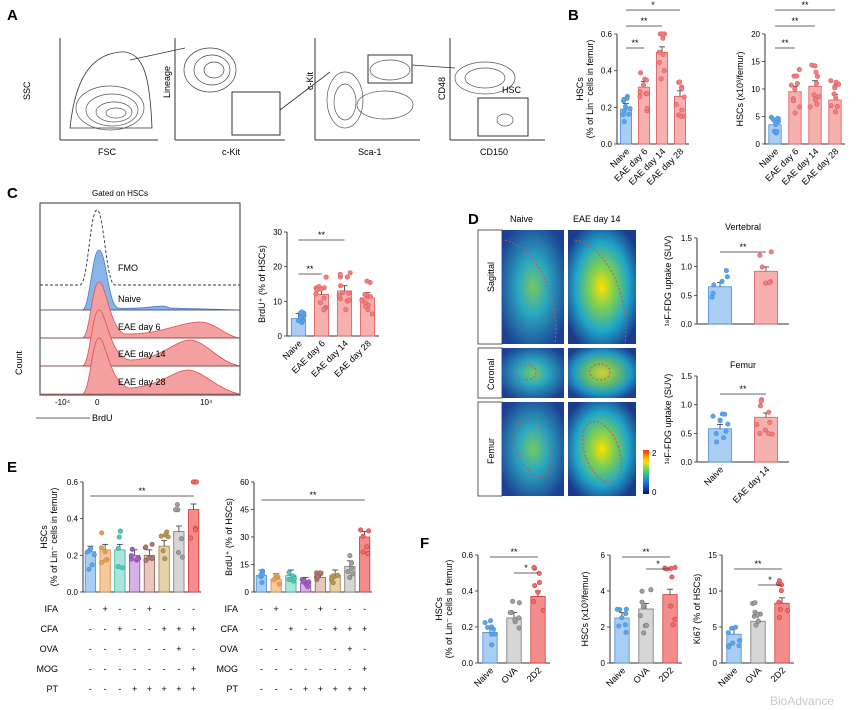 The height and width of the screenshot is (710, 865). I want to click on y-tick-label: 0, so click(758, 144).